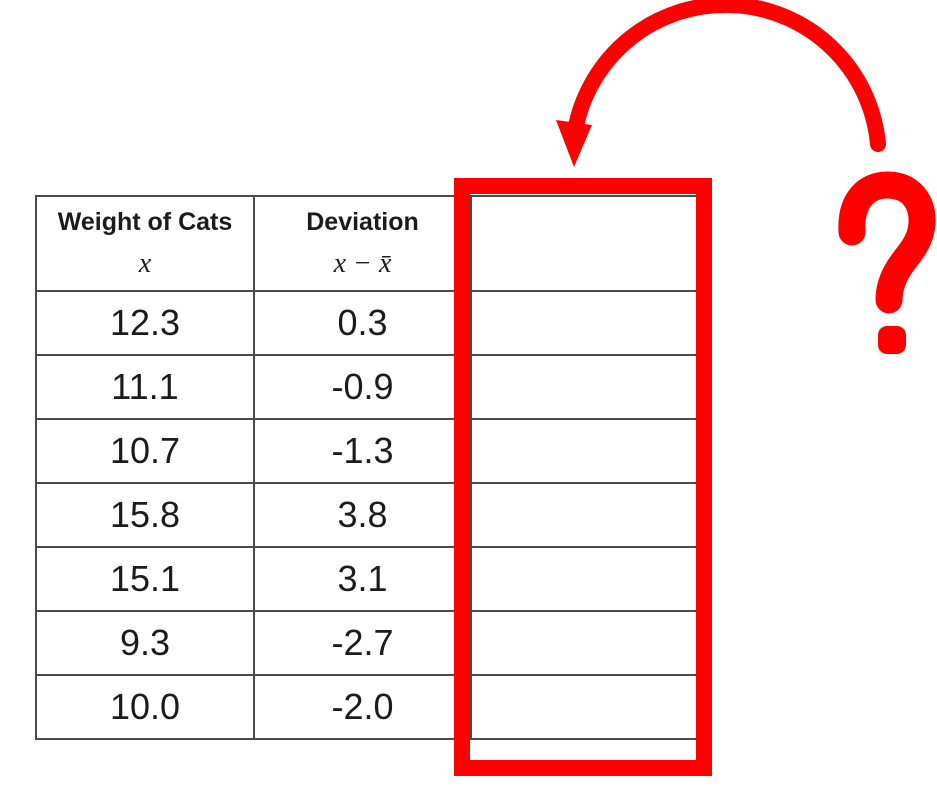 This screenshot has width=937, height=811. I want to click on curved-arrow-head, so click(574, 143).